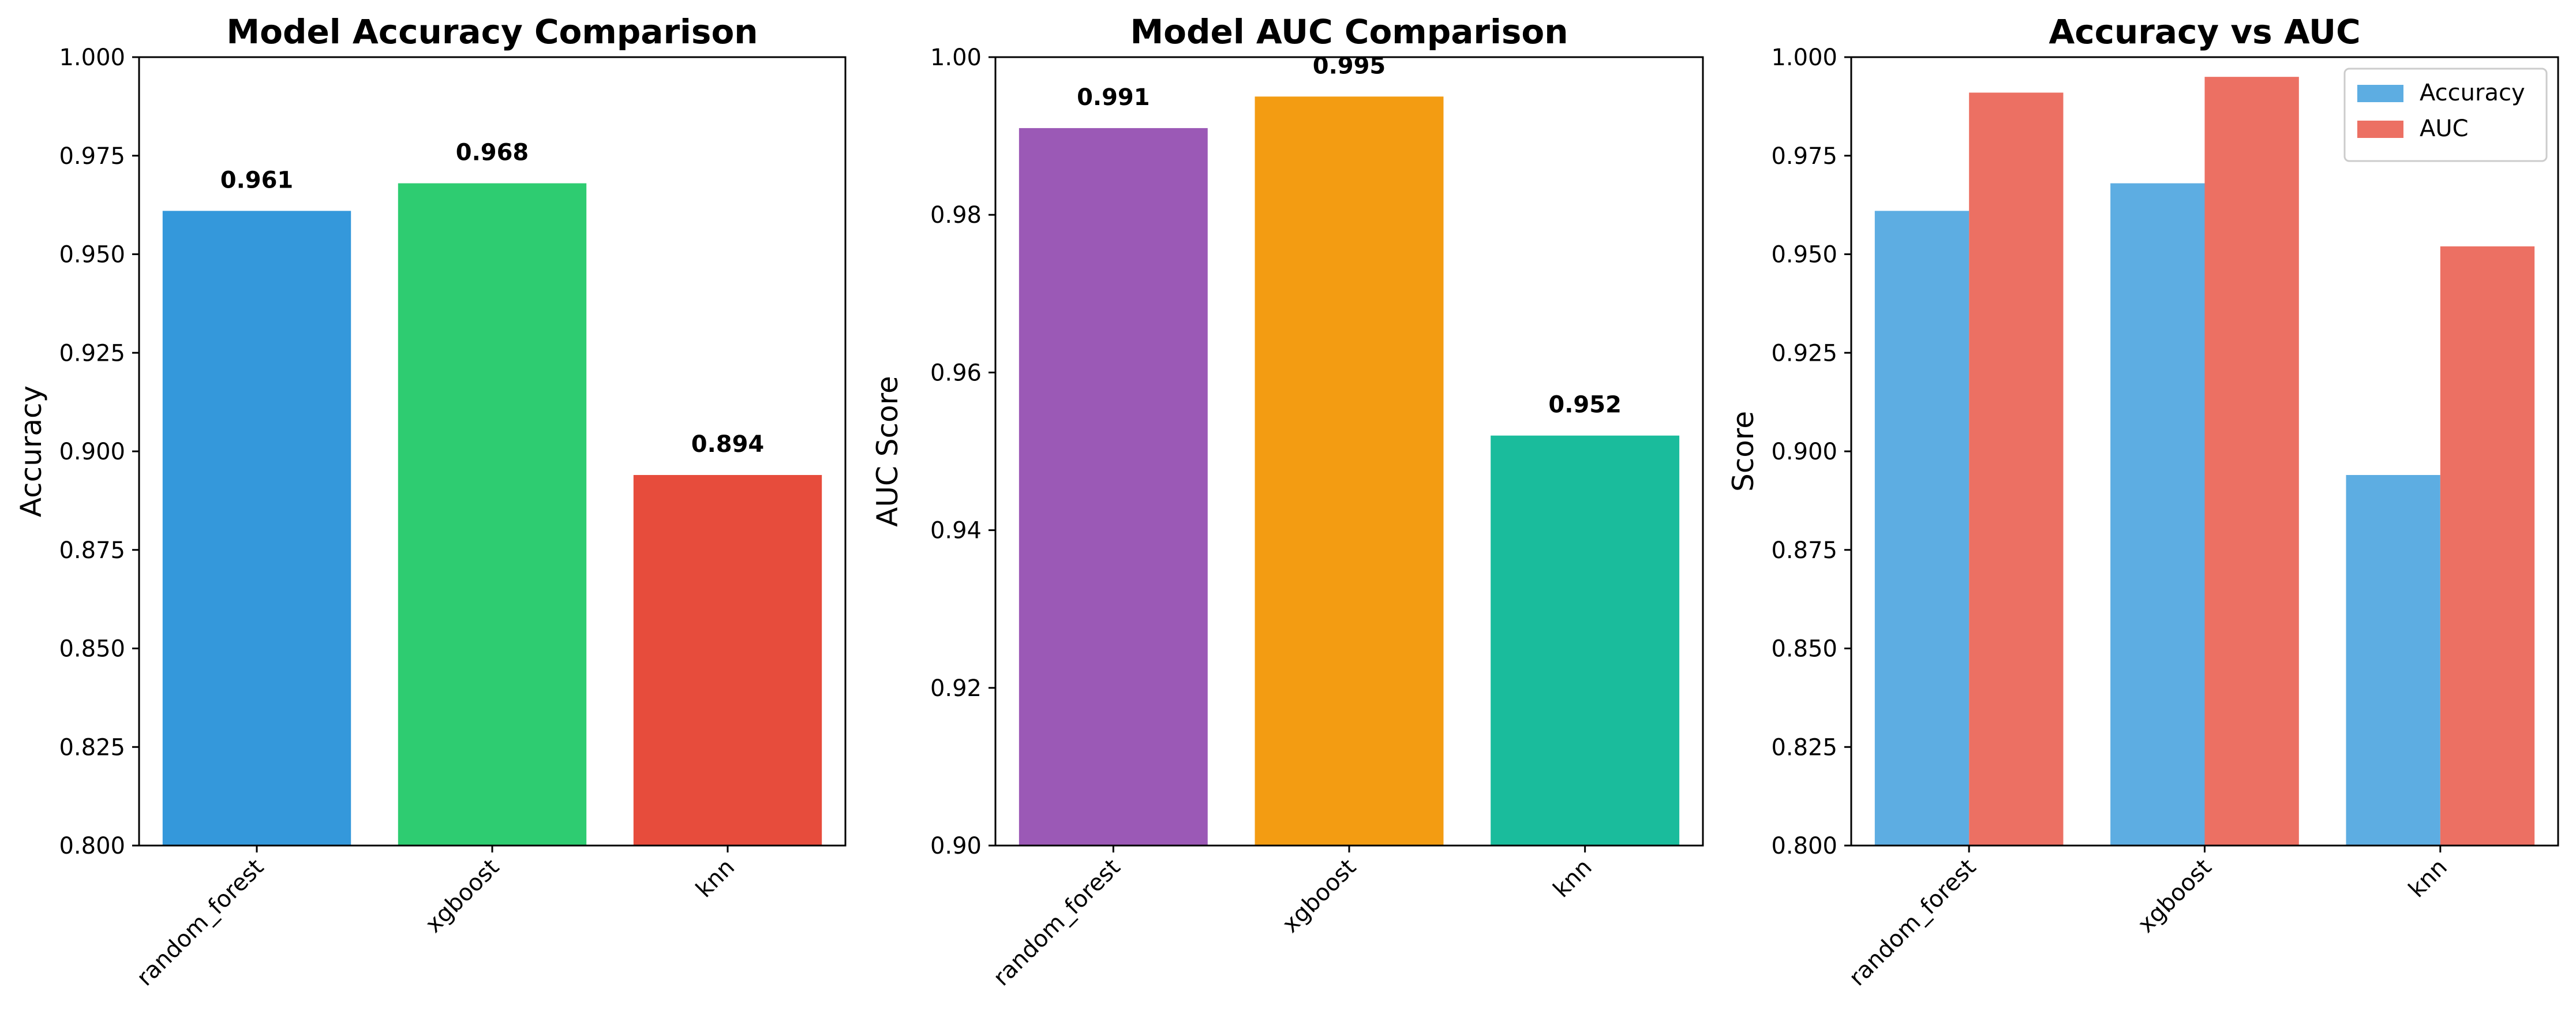  Describe the element at coordinates (2204, 31) in the screenshot. I see `chart-title: Accuracy vs AUC` at that location.